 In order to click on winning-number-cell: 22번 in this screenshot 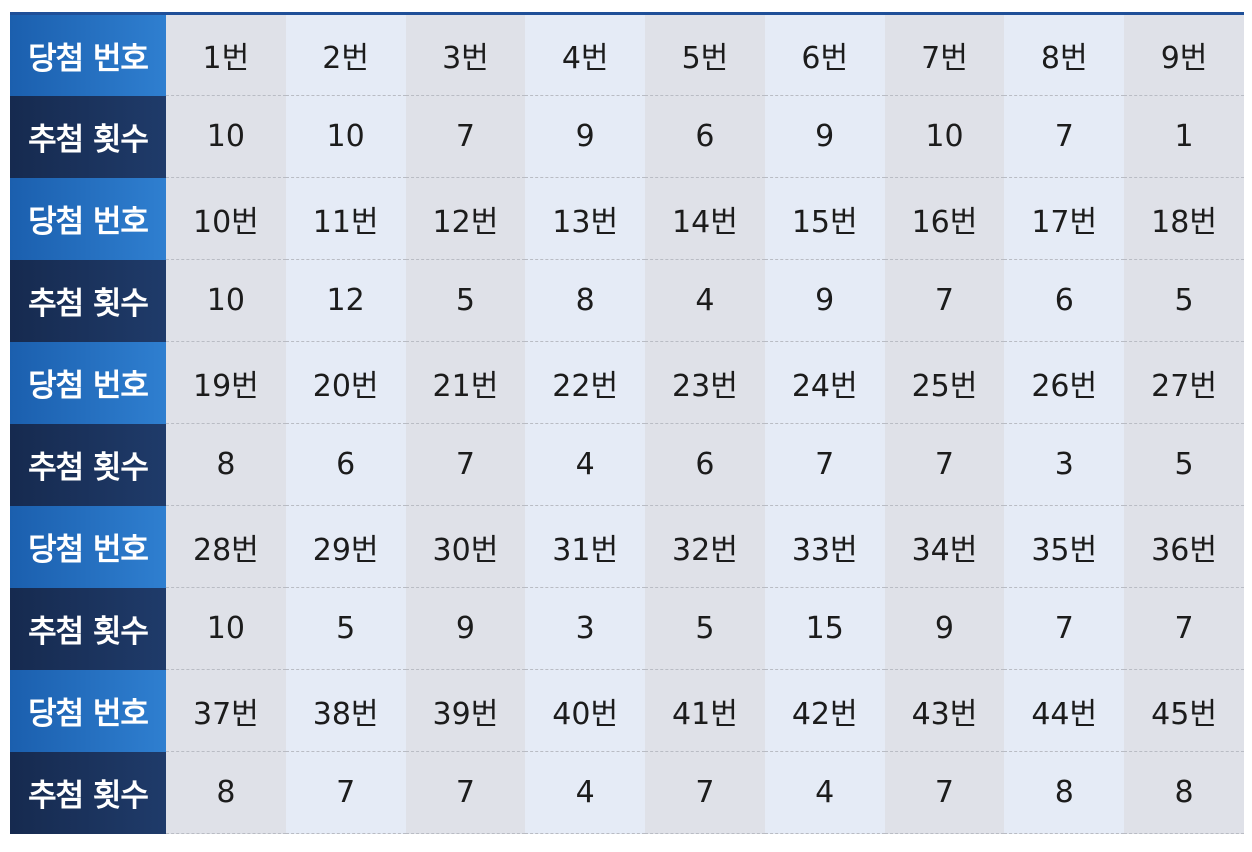, I will do `click(585, 382)`.